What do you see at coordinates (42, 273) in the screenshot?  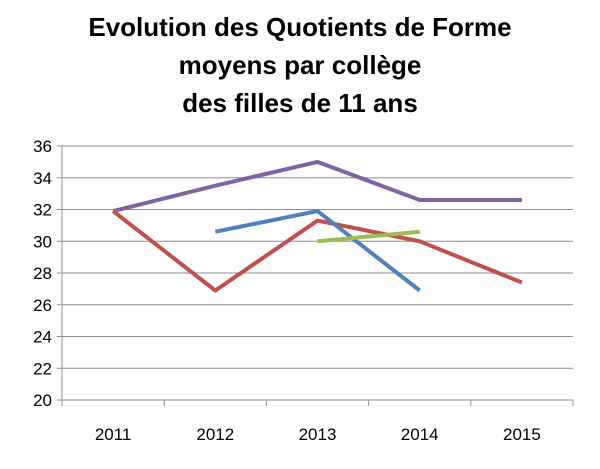 I see `y-tick-label: 28` at bounding box center [42, 273].